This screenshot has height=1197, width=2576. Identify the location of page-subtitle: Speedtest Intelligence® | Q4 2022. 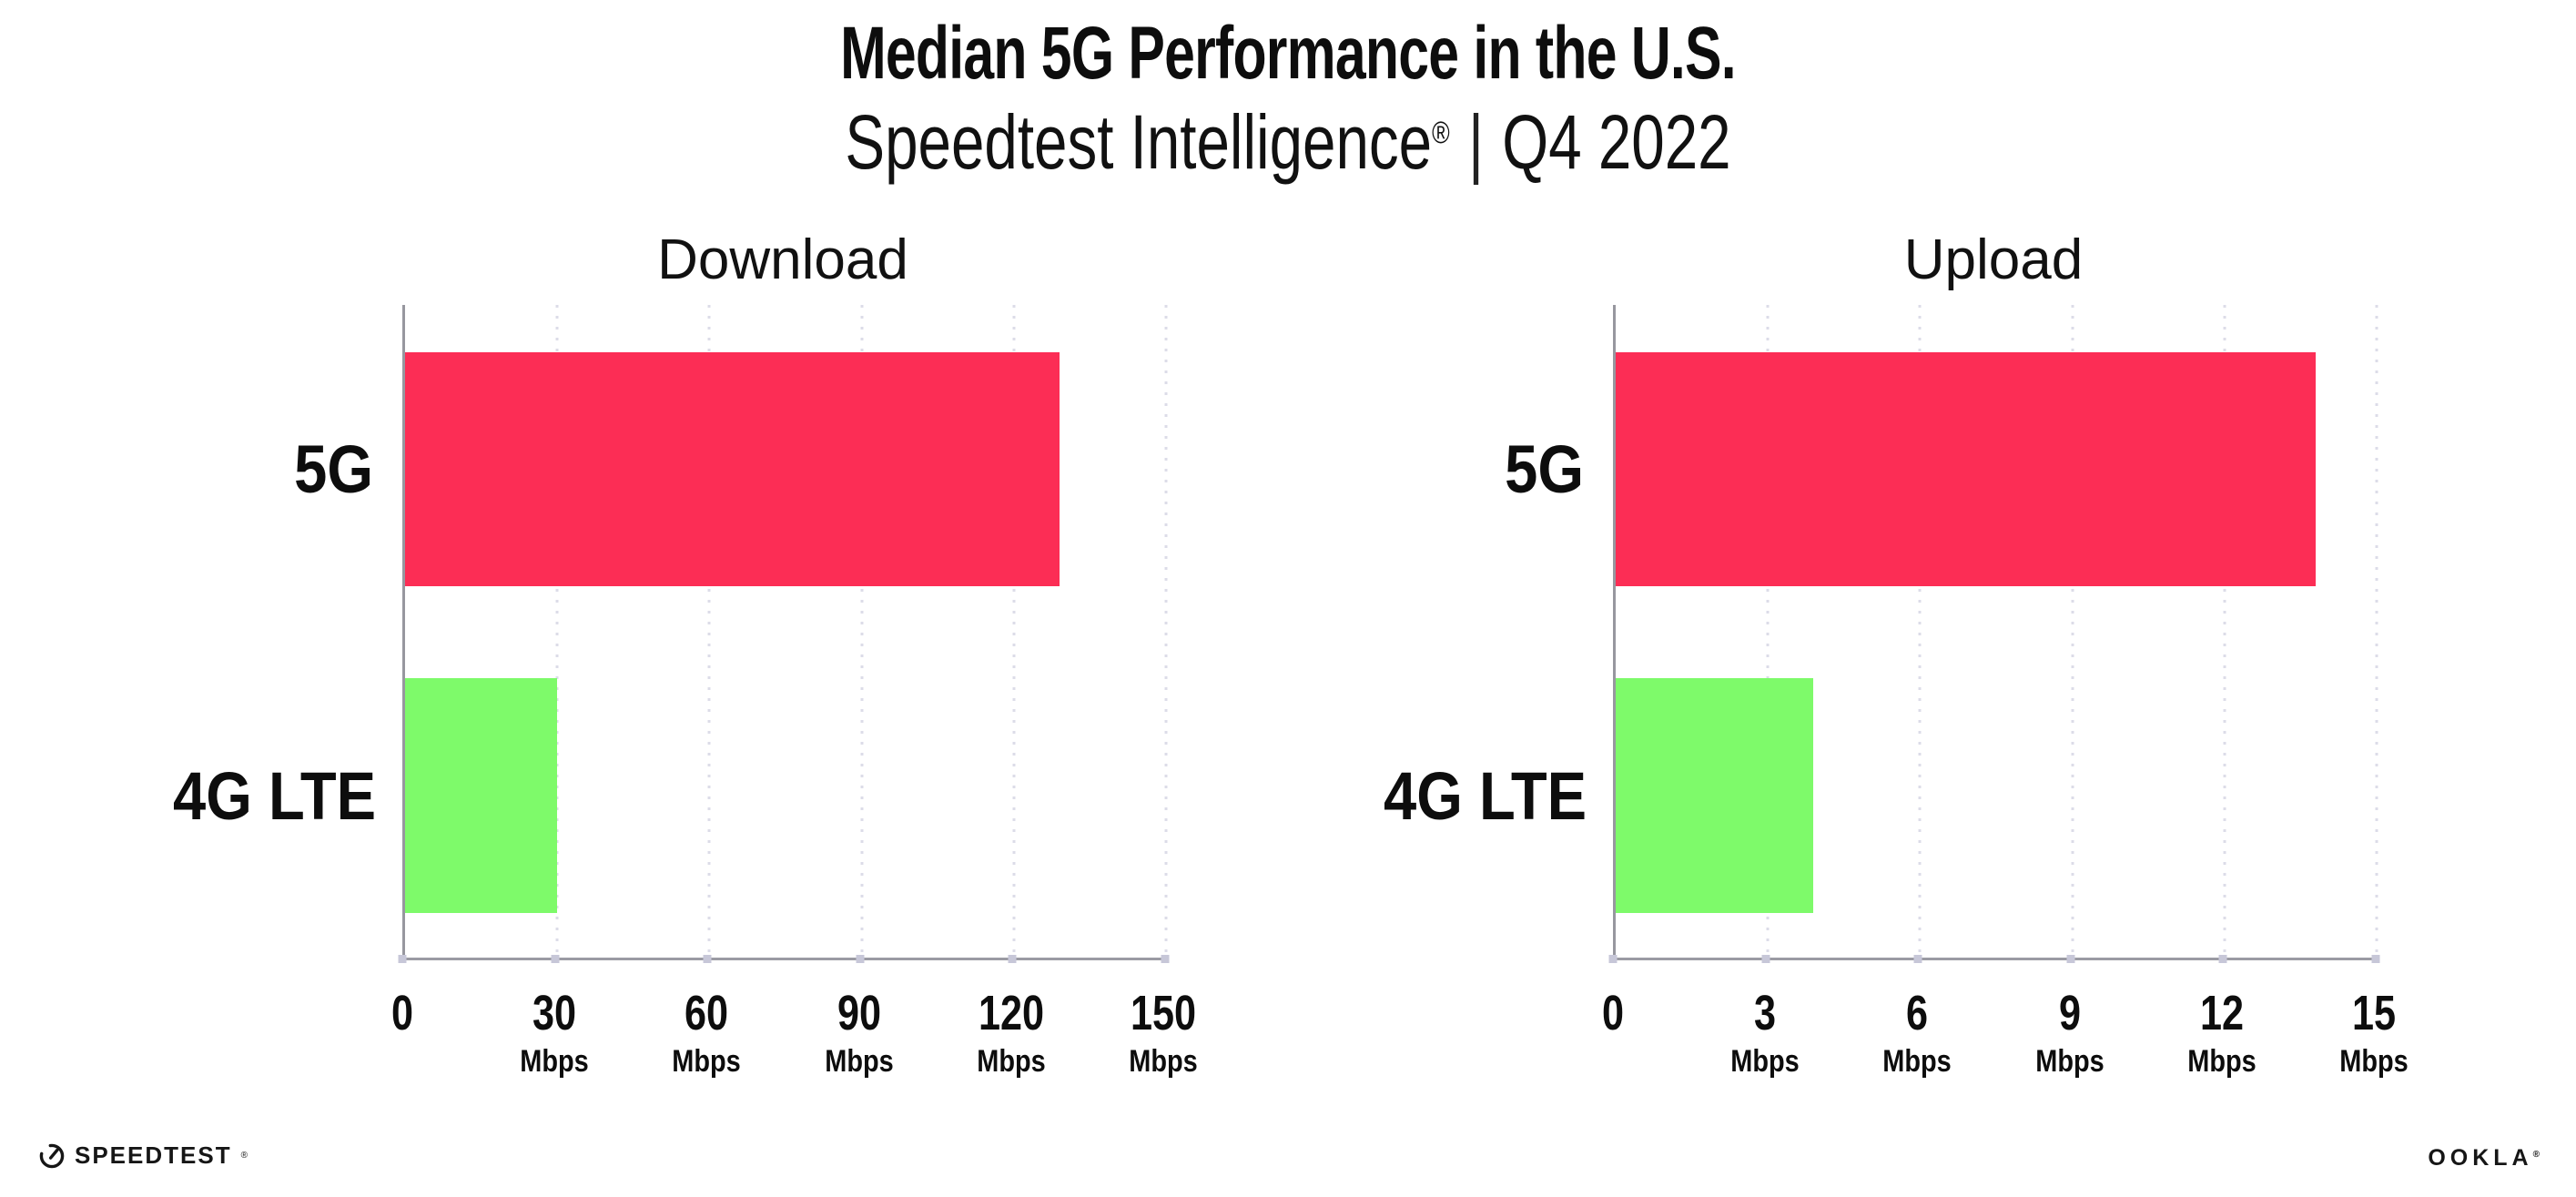
(1287, 142).